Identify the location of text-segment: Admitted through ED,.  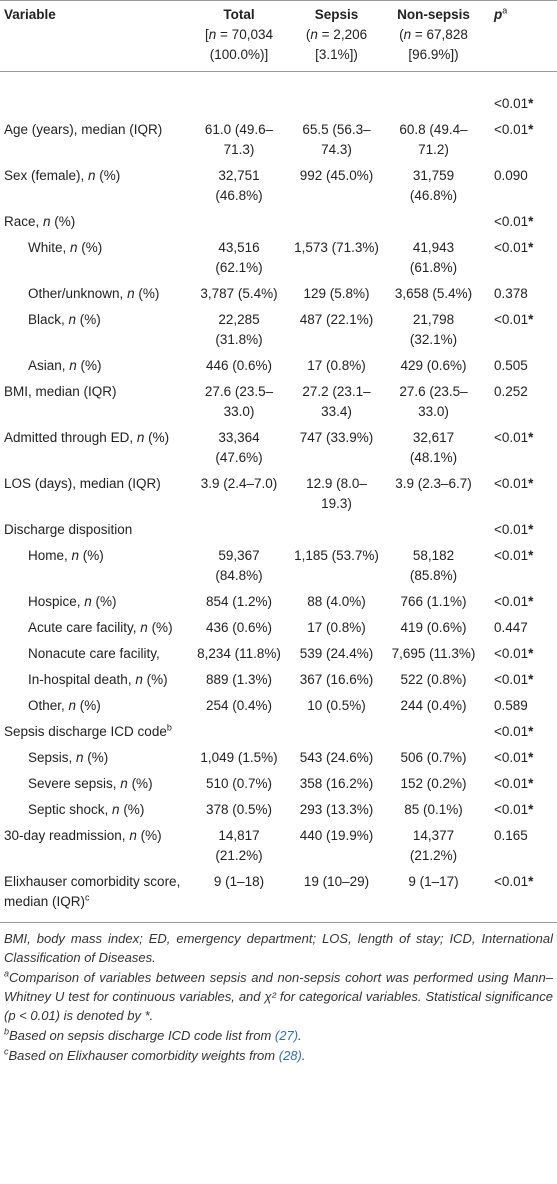
(70, 437).